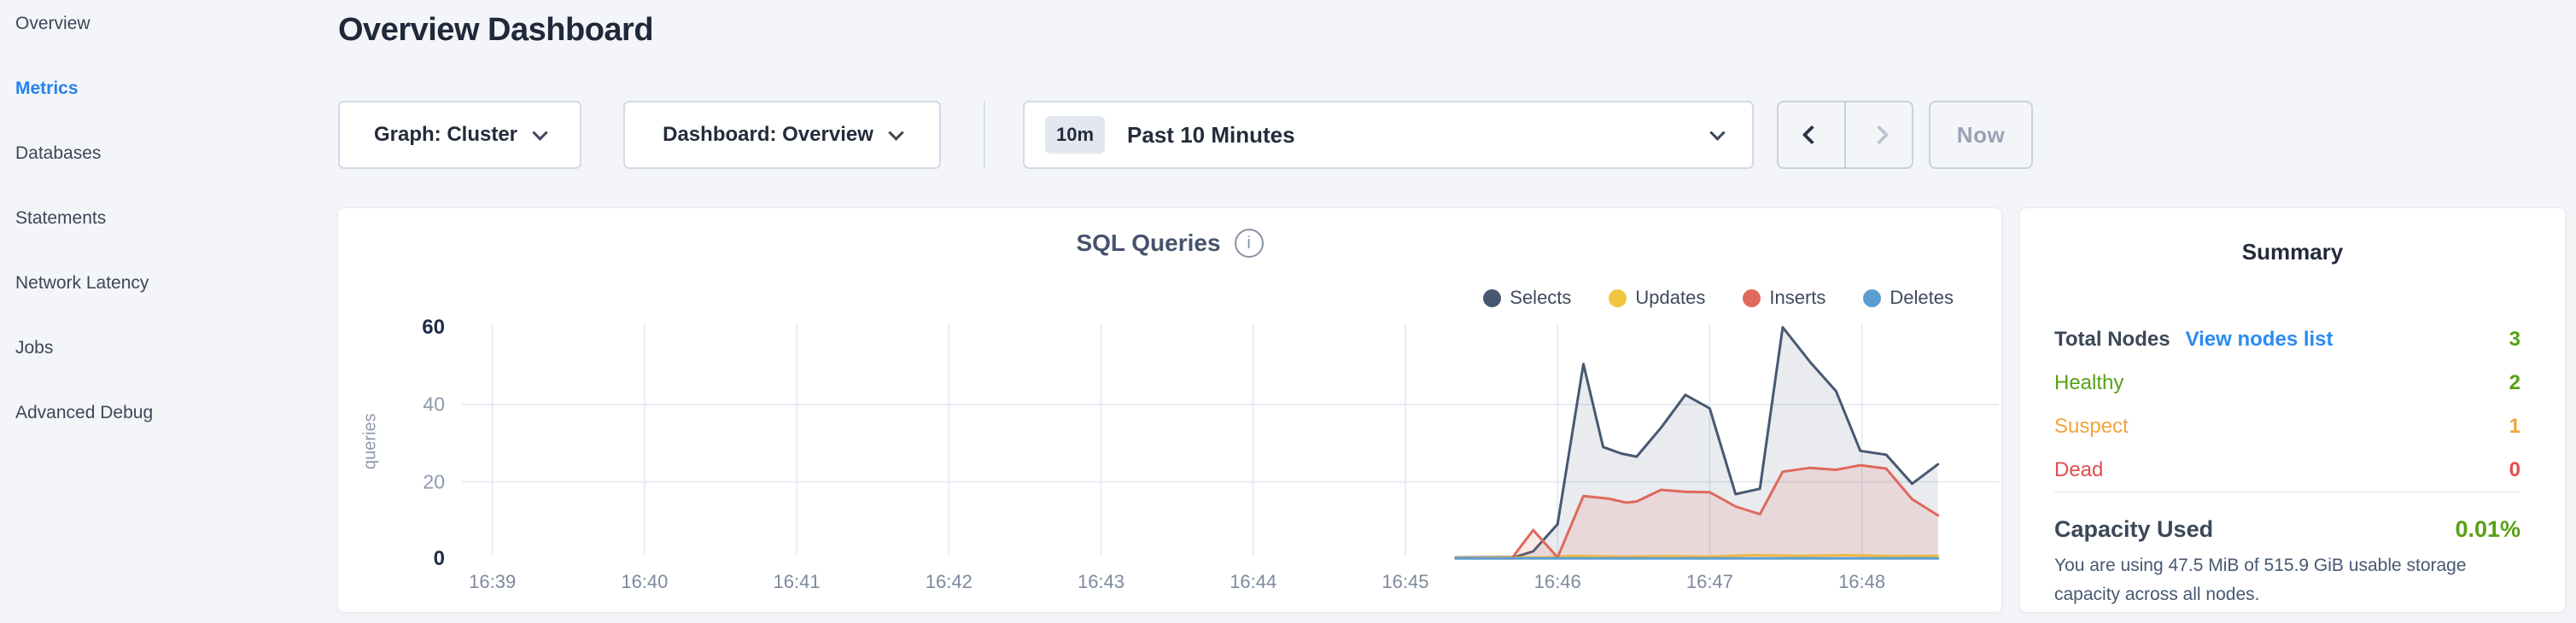  I want to click on graph-dropdown: Graph: Cluster, so click(460, 135).